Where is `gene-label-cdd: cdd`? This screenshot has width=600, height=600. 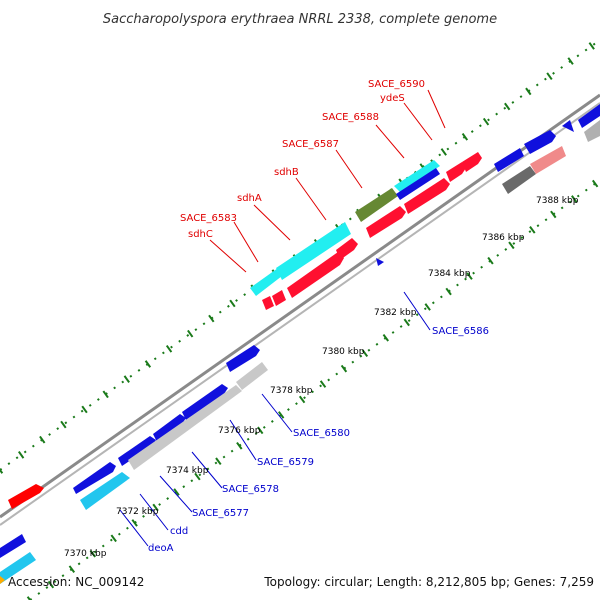
gene-label-cdd: cdd is located at coordinates (179, 531).